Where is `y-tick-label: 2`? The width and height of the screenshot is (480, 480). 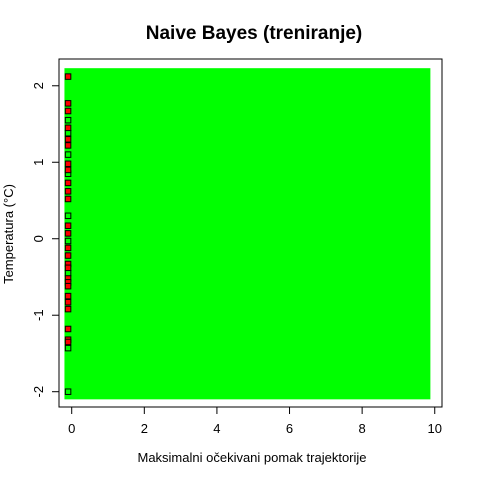 y-tick-label: 2 is located at coordinates (38, 85).